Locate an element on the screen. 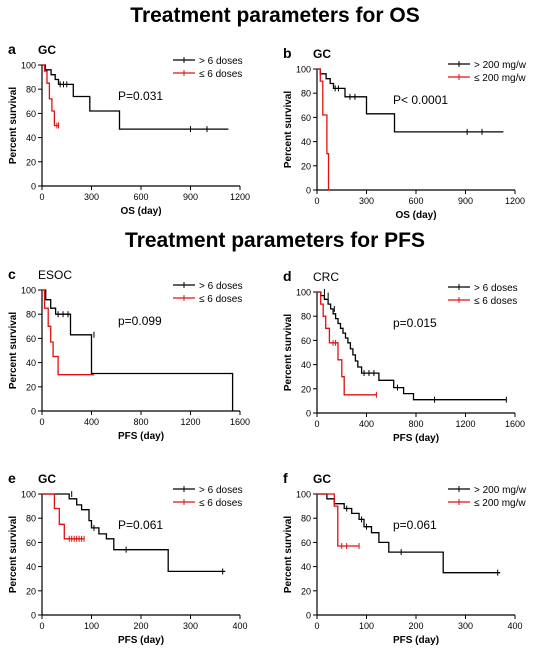 The width and height of the screenshot is (550, 661). p-value: p=0.099 is located at coordinates (140, 321).